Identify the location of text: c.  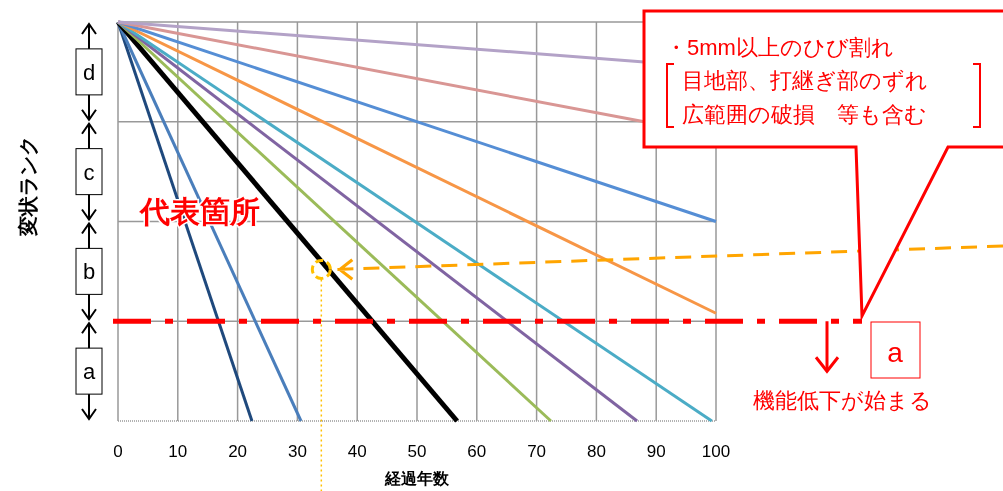
(89, 172).